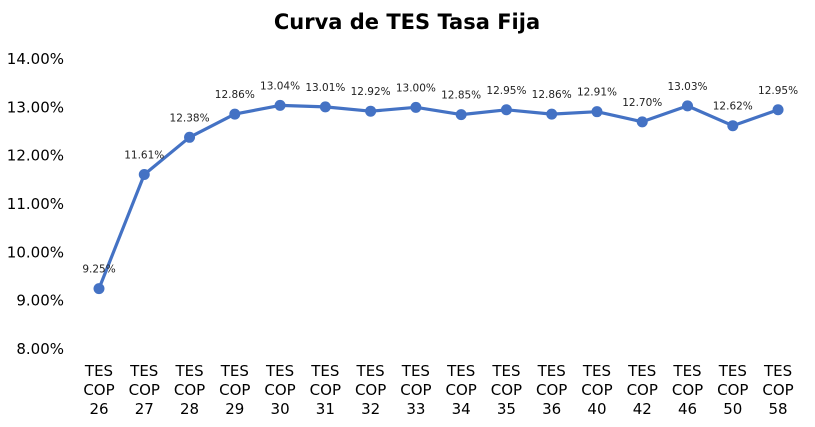 This screenshot has width=815, height=427. I want to click on y-tick-label: 11.00%, so click(35, 204).